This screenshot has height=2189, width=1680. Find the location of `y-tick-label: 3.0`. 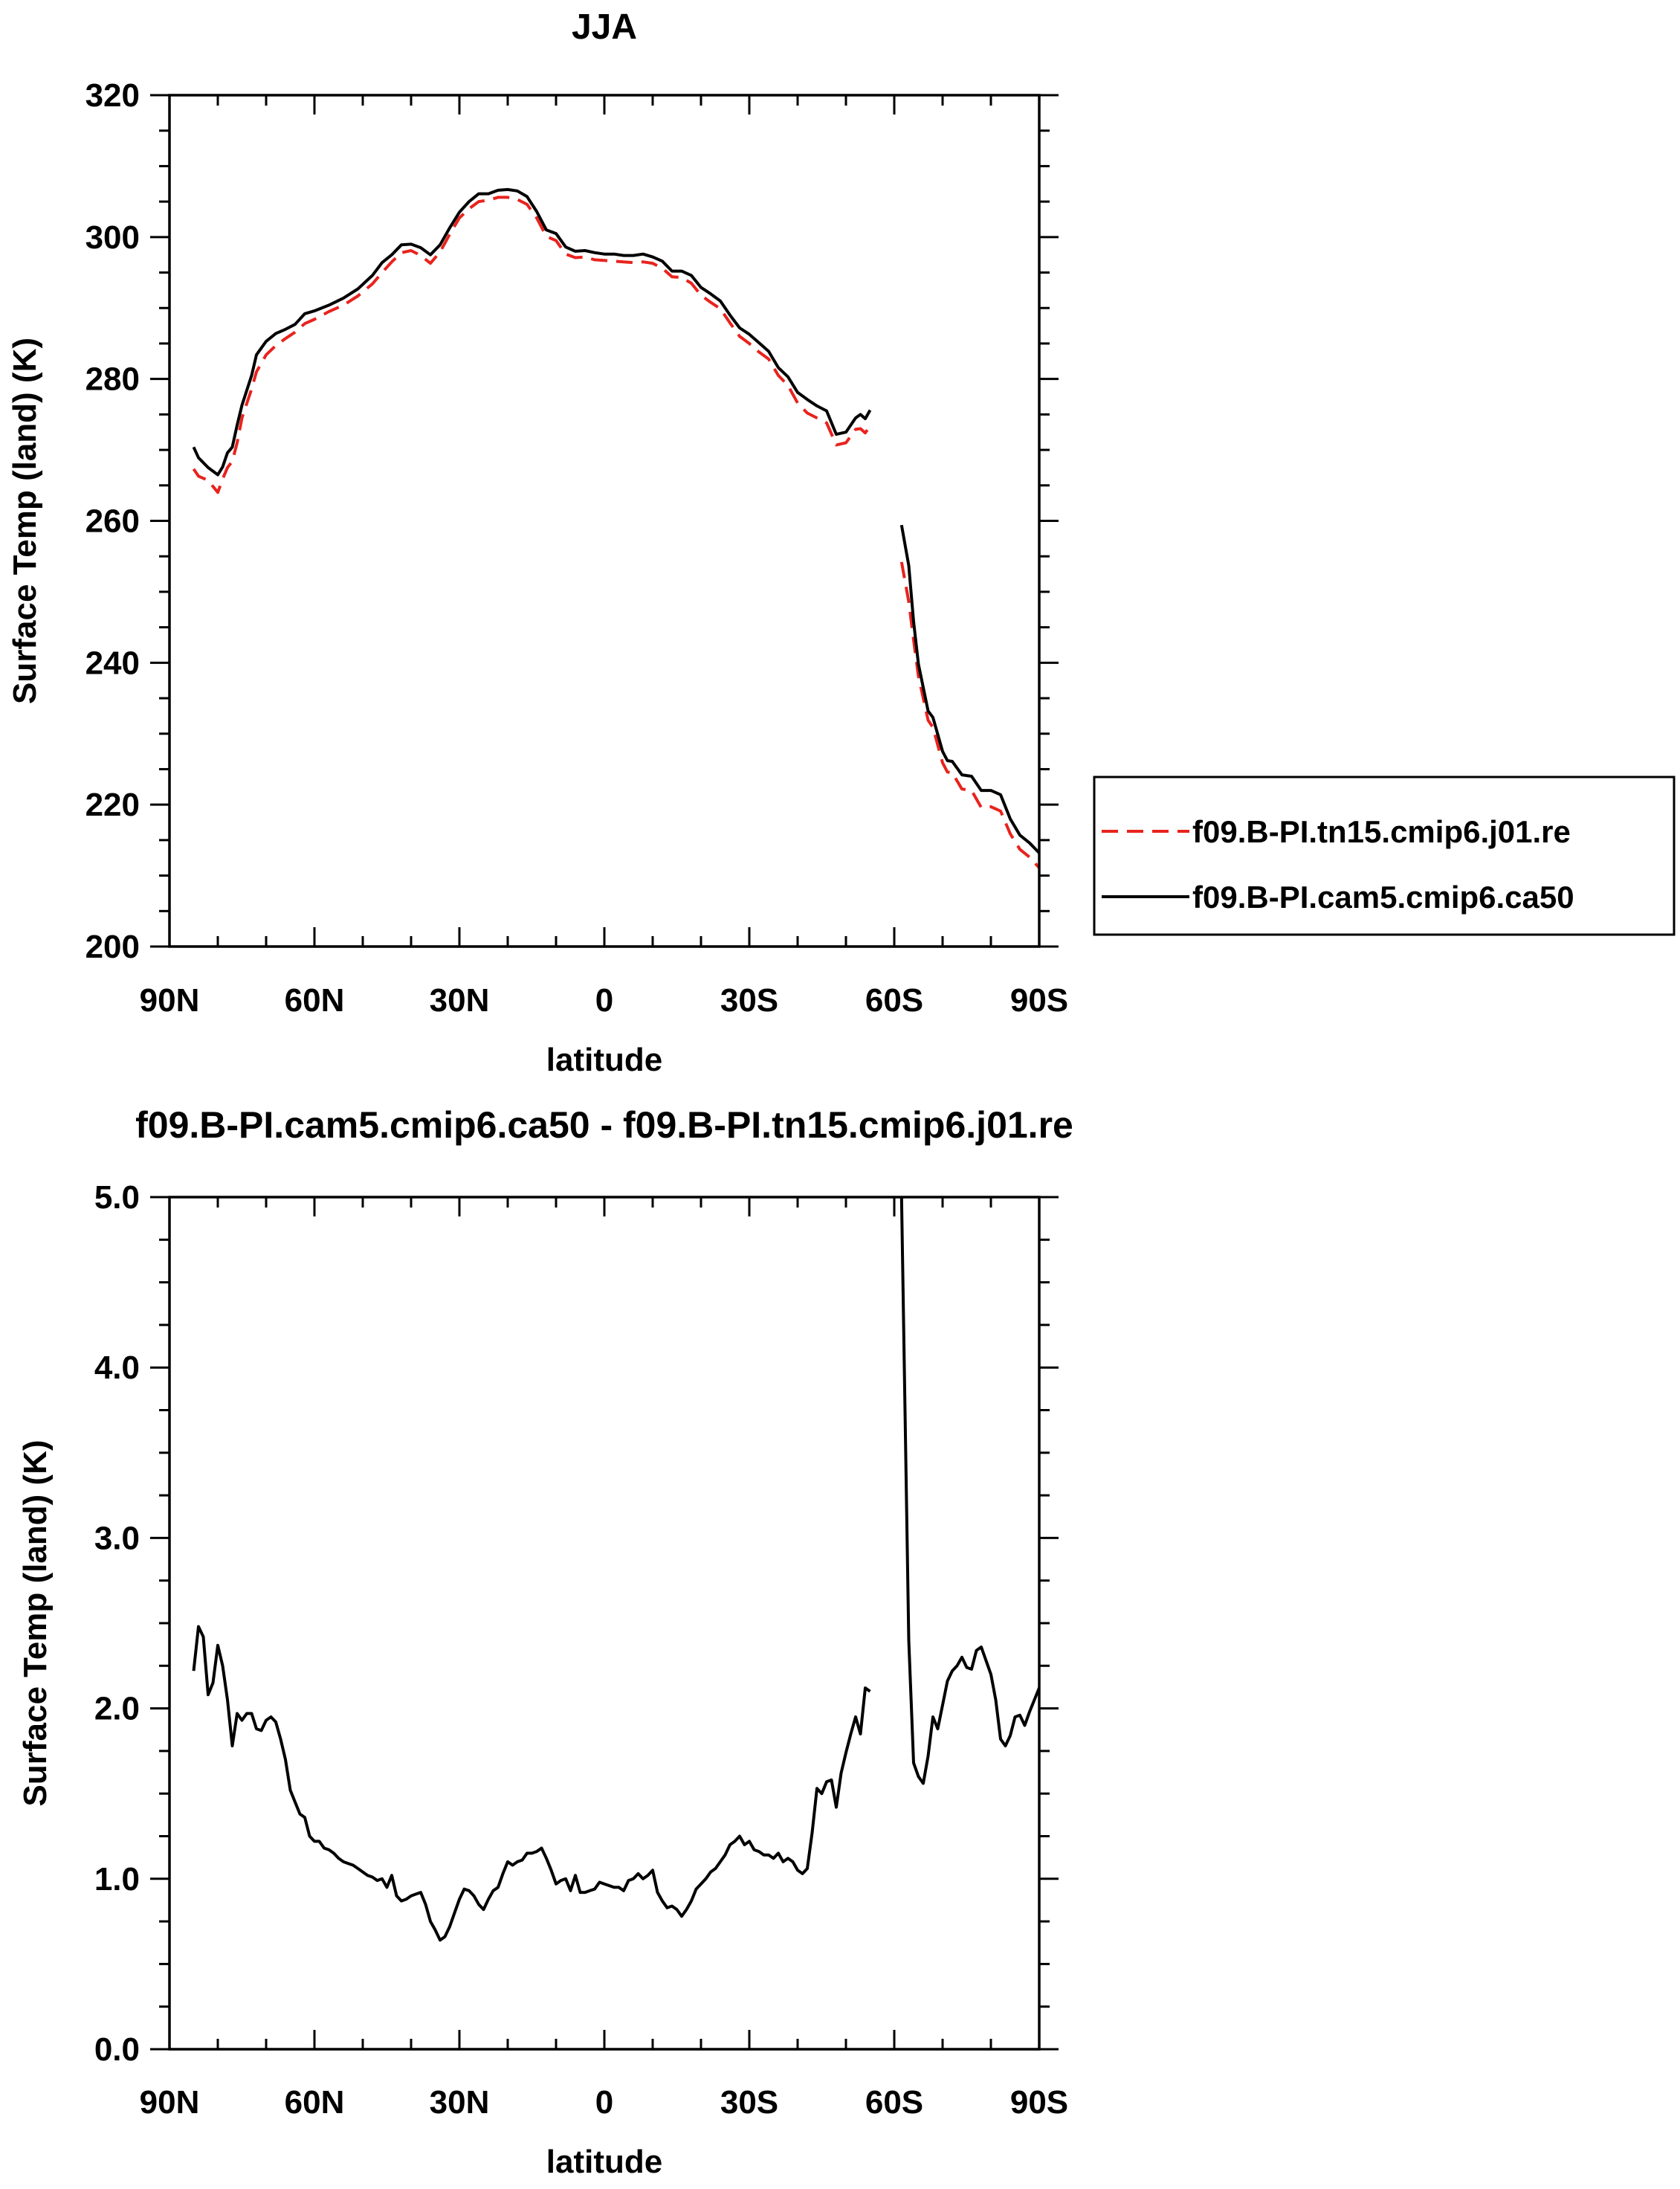

y-tick-label: 3.0 is located at coordinates (117, 1538).